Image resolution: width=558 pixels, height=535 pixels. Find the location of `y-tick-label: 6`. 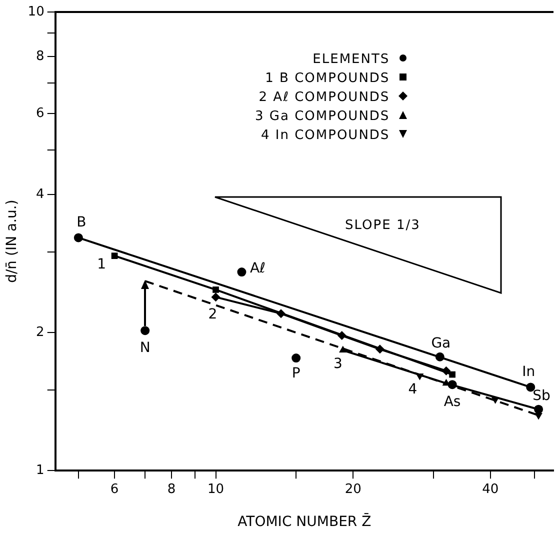

y-tick-label: 6 is located at coordinates (40, 114).